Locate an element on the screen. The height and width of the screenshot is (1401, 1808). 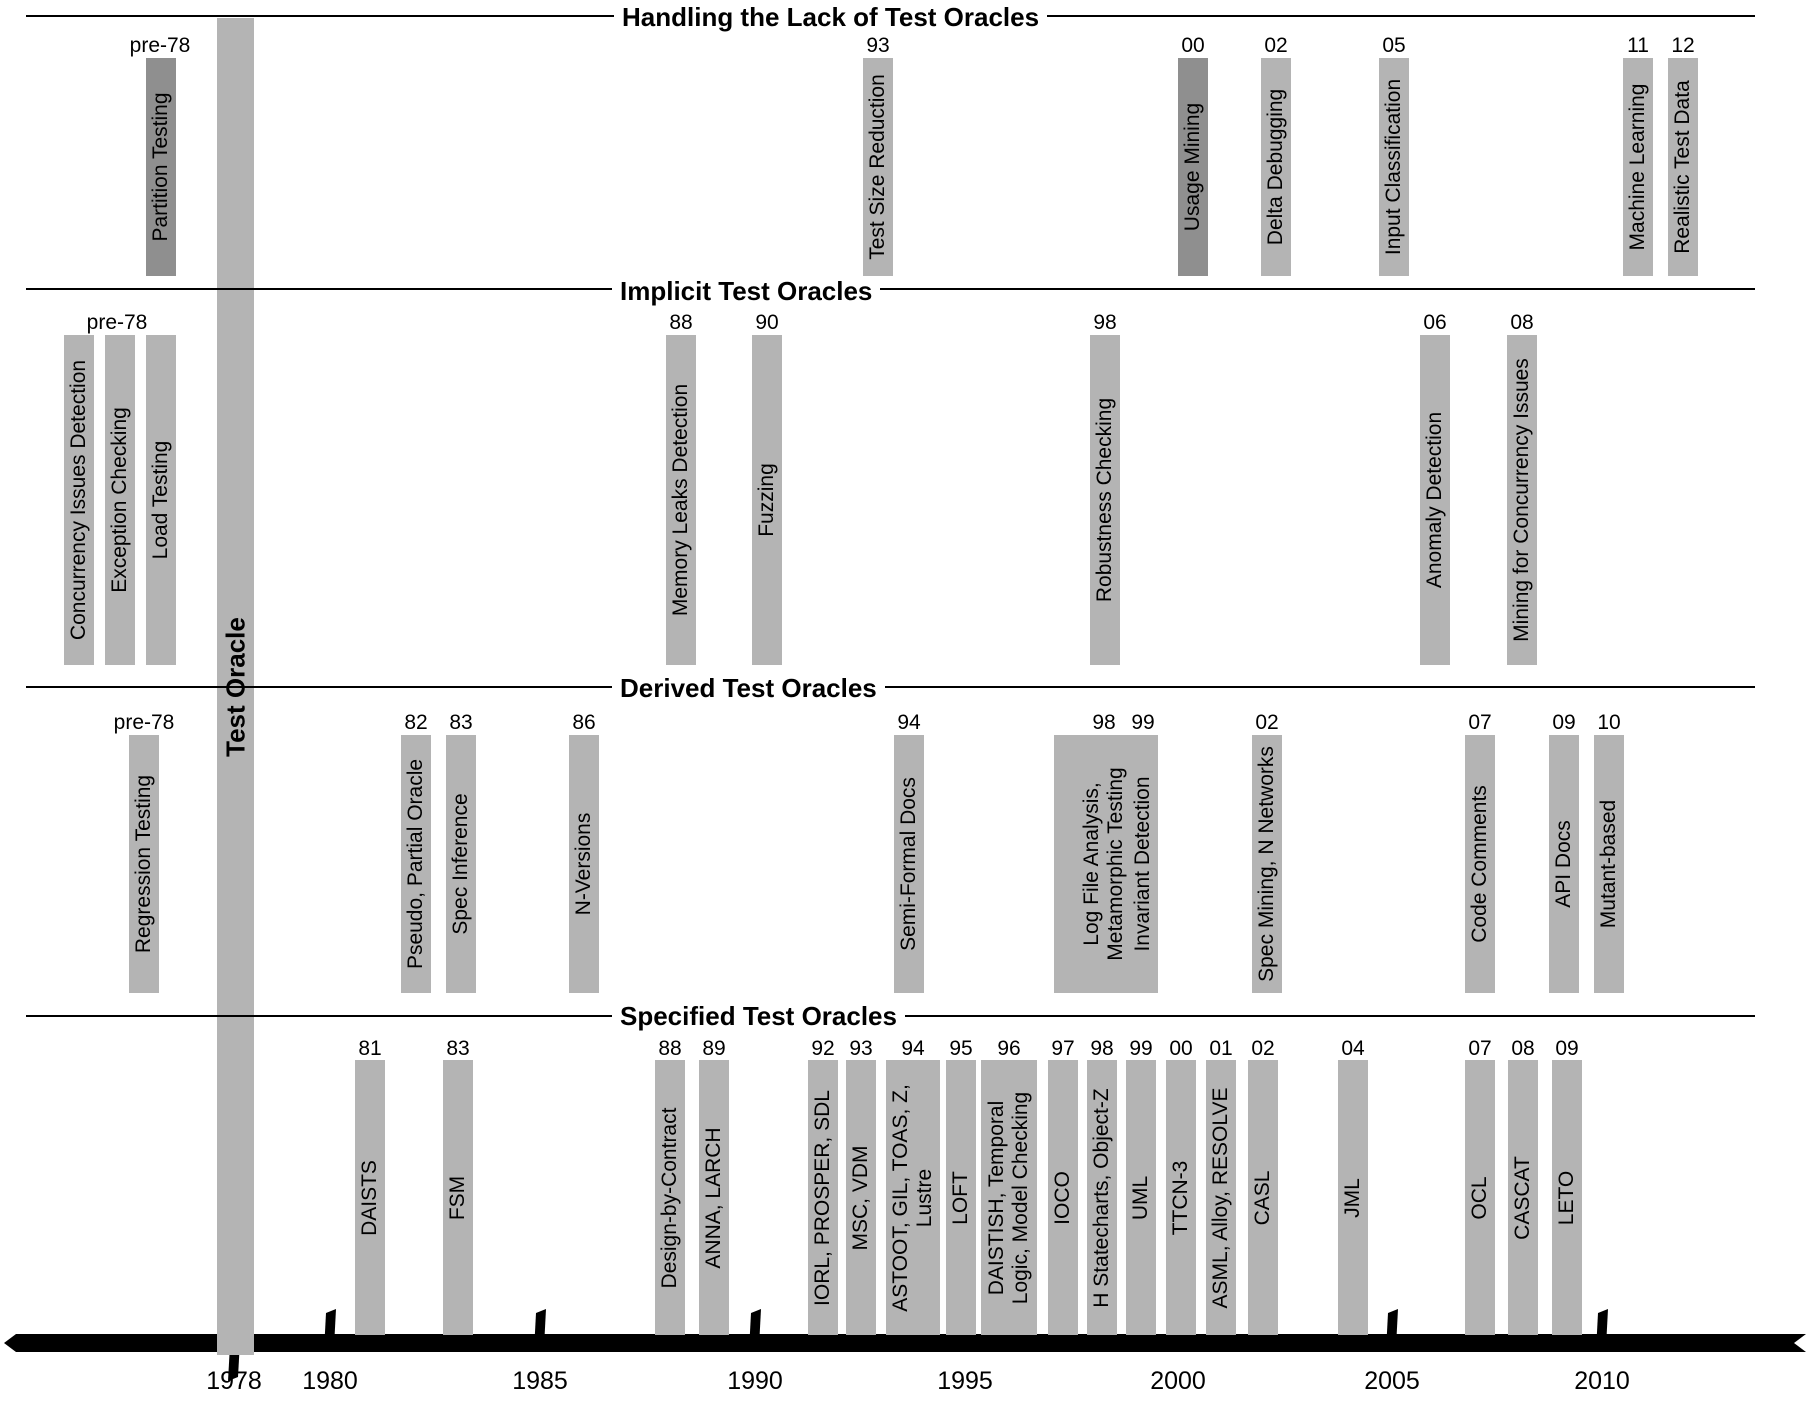
technique-year-label: 82 is located at coordinates (416, 722).